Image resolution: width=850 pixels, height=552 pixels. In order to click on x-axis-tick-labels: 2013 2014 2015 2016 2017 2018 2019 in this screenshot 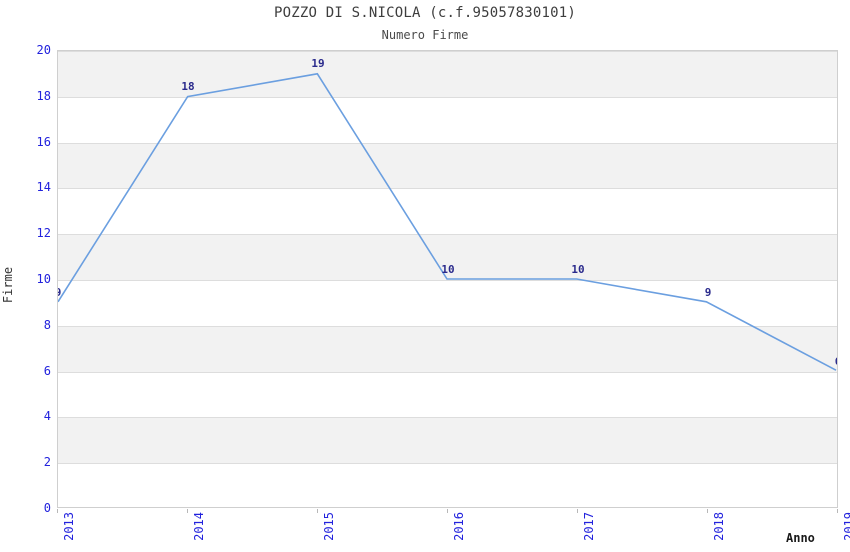, I will do `click(453, 532)`.